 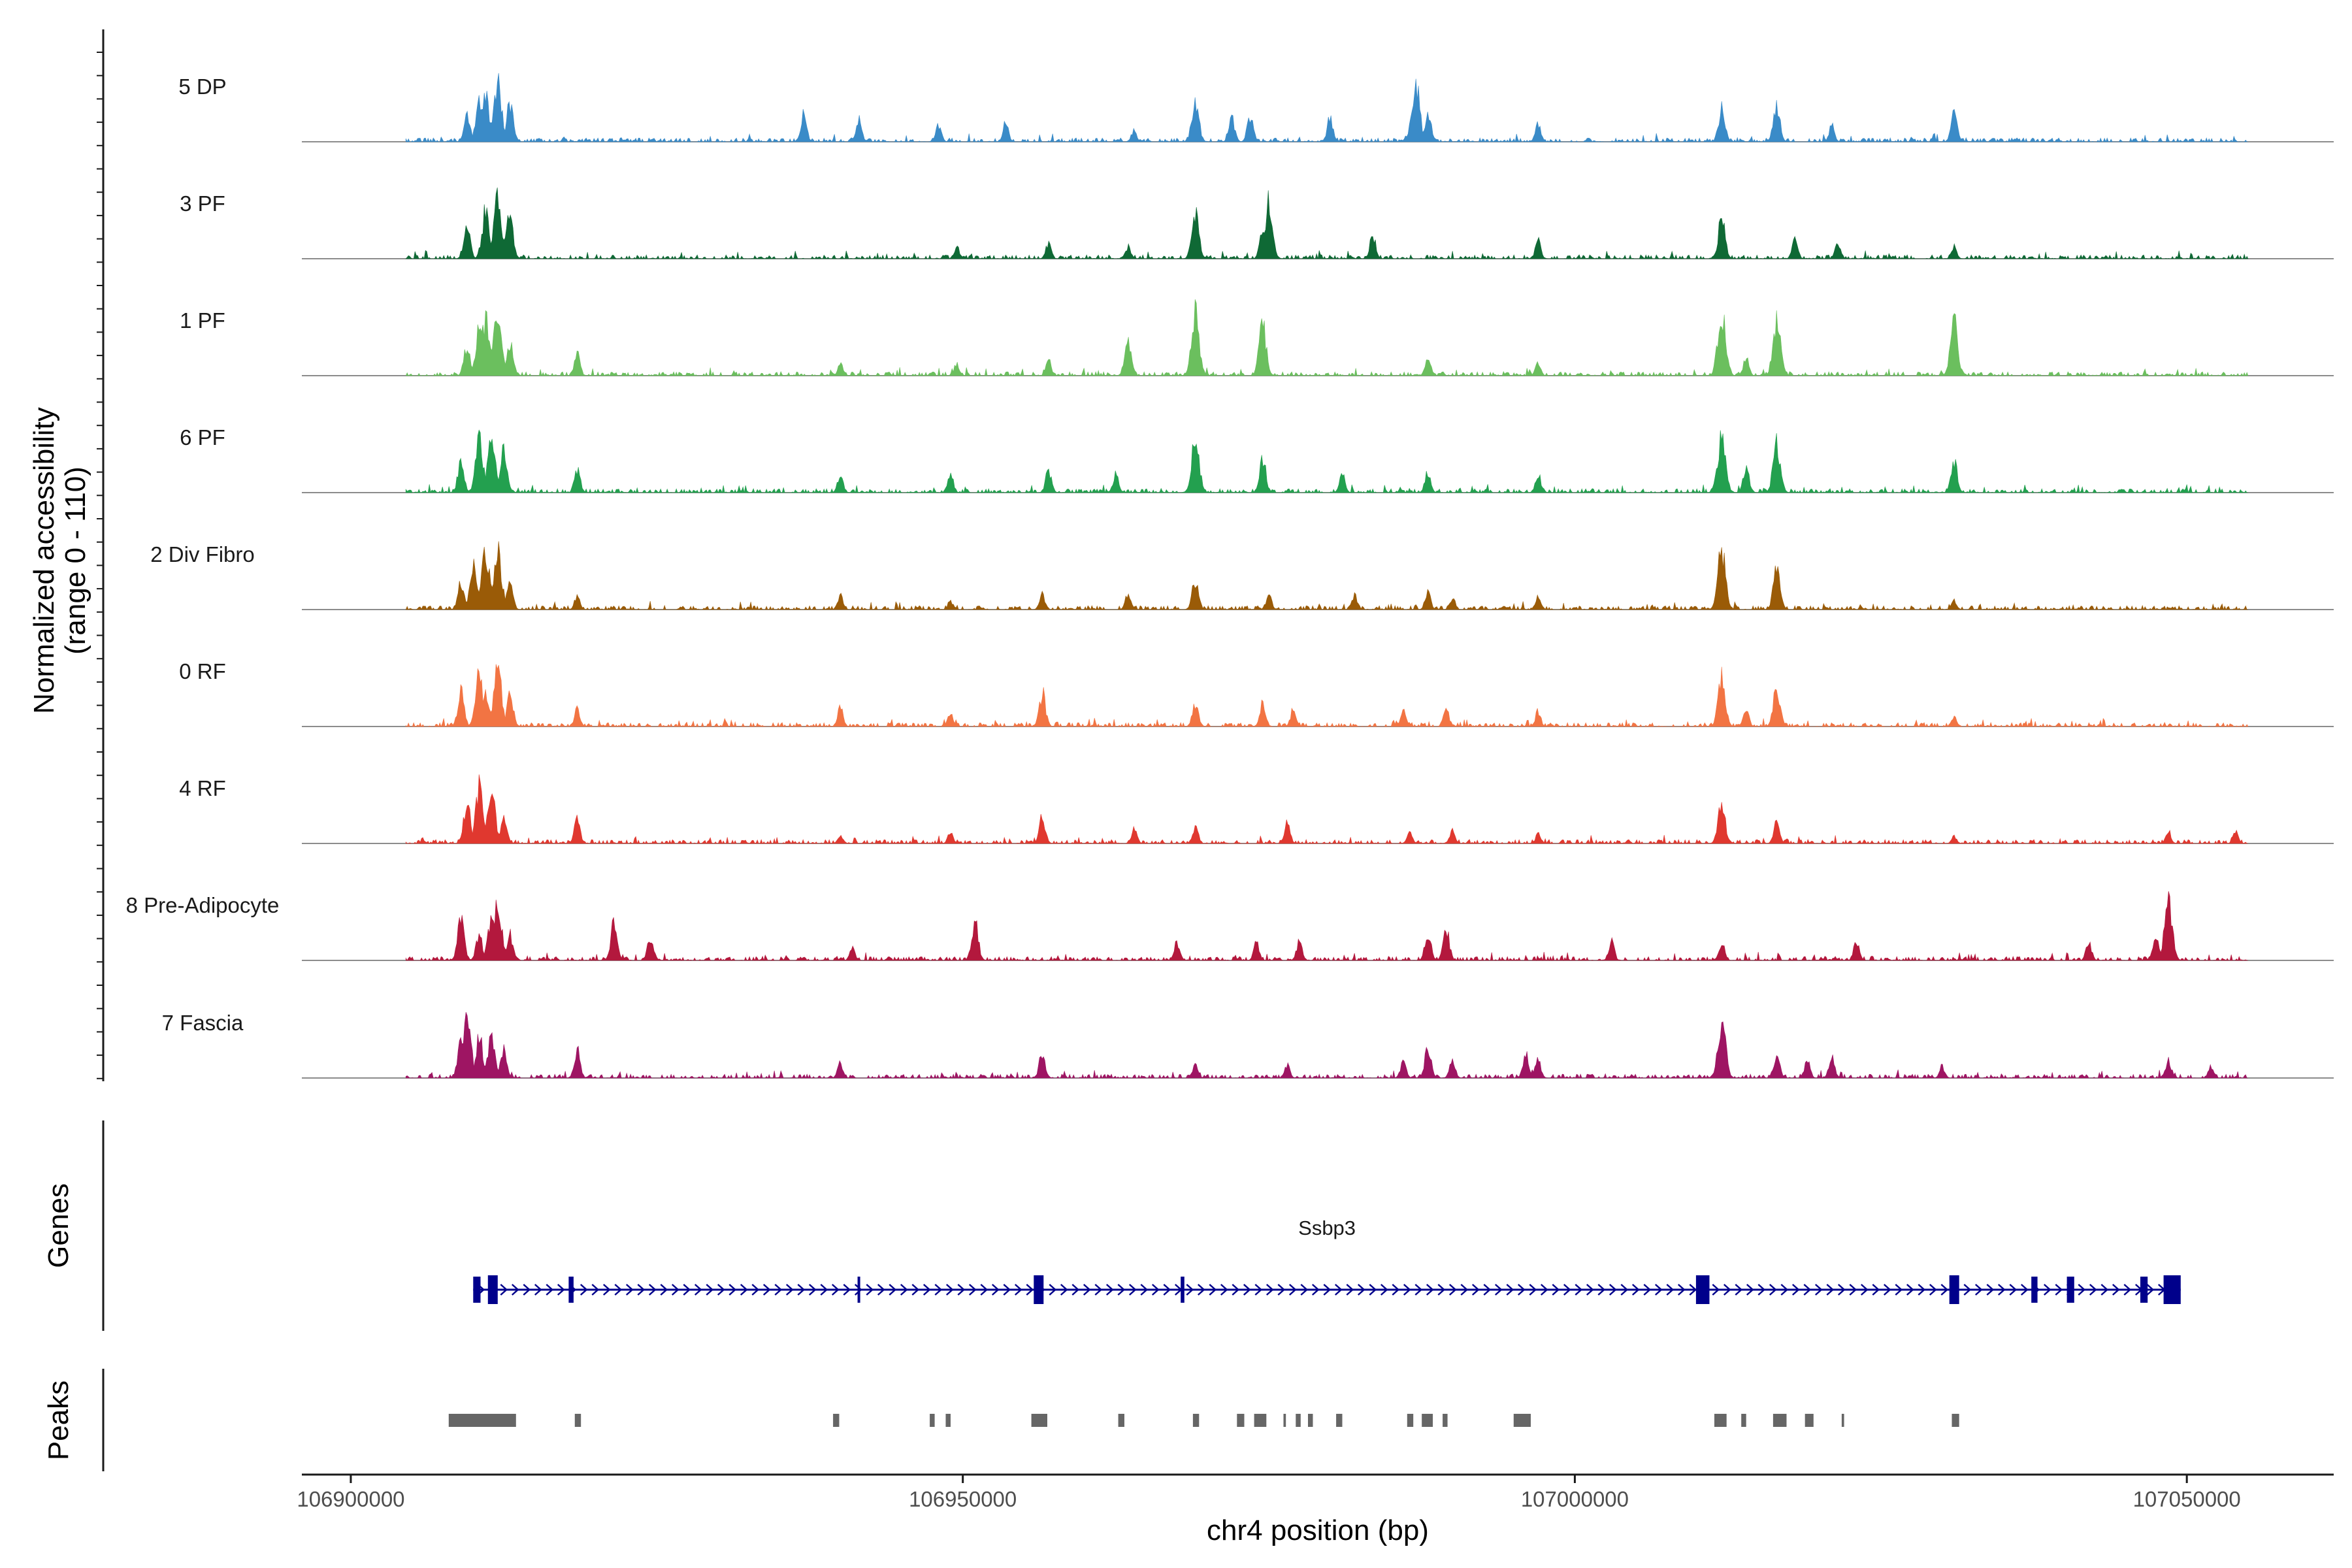 I want to click on gene-track: Ssbp3, so click(x=1327, y=1260).